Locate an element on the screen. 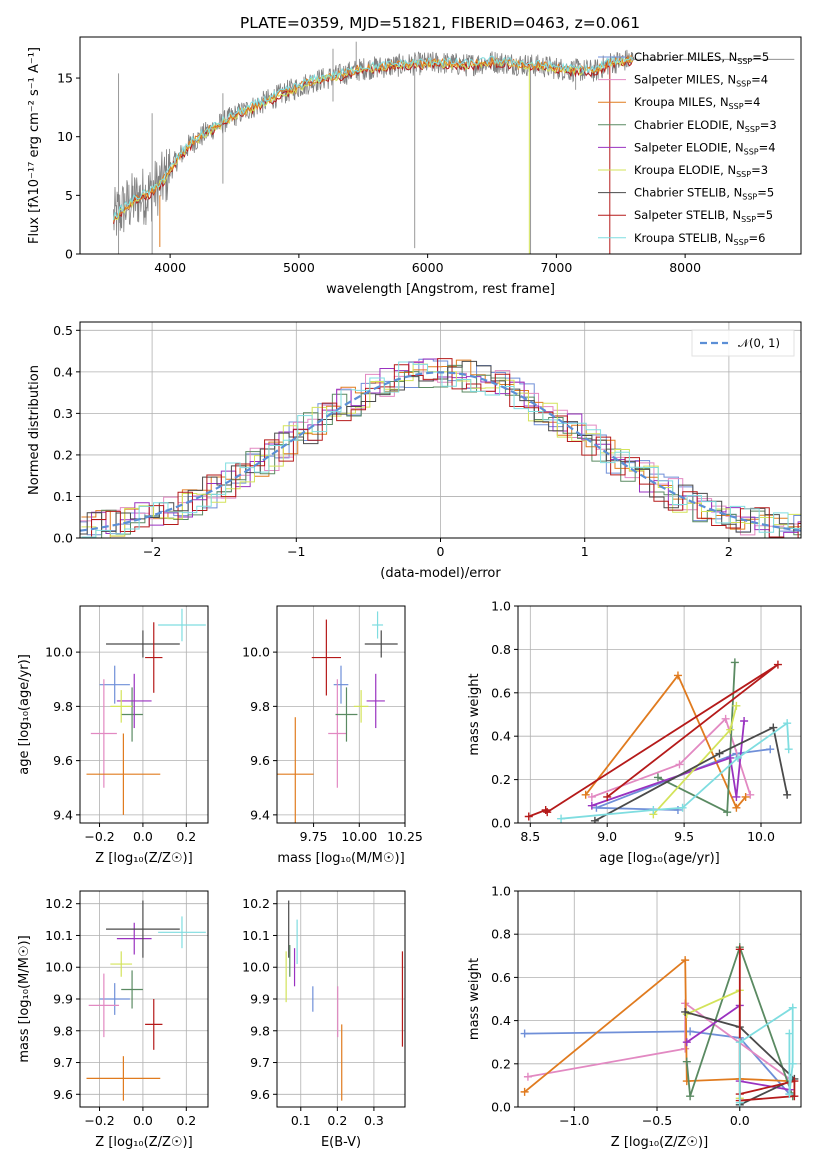  x-tick-label: 0.0 is located at coordinates (740, 1120).